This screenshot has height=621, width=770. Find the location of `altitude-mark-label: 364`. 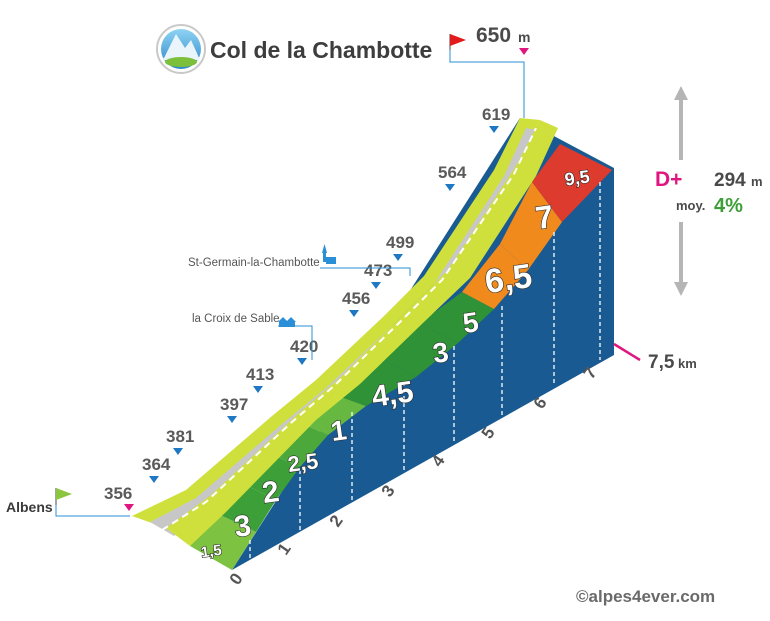

altitude-mark-label: 364 is located at coordinates (156, 464).